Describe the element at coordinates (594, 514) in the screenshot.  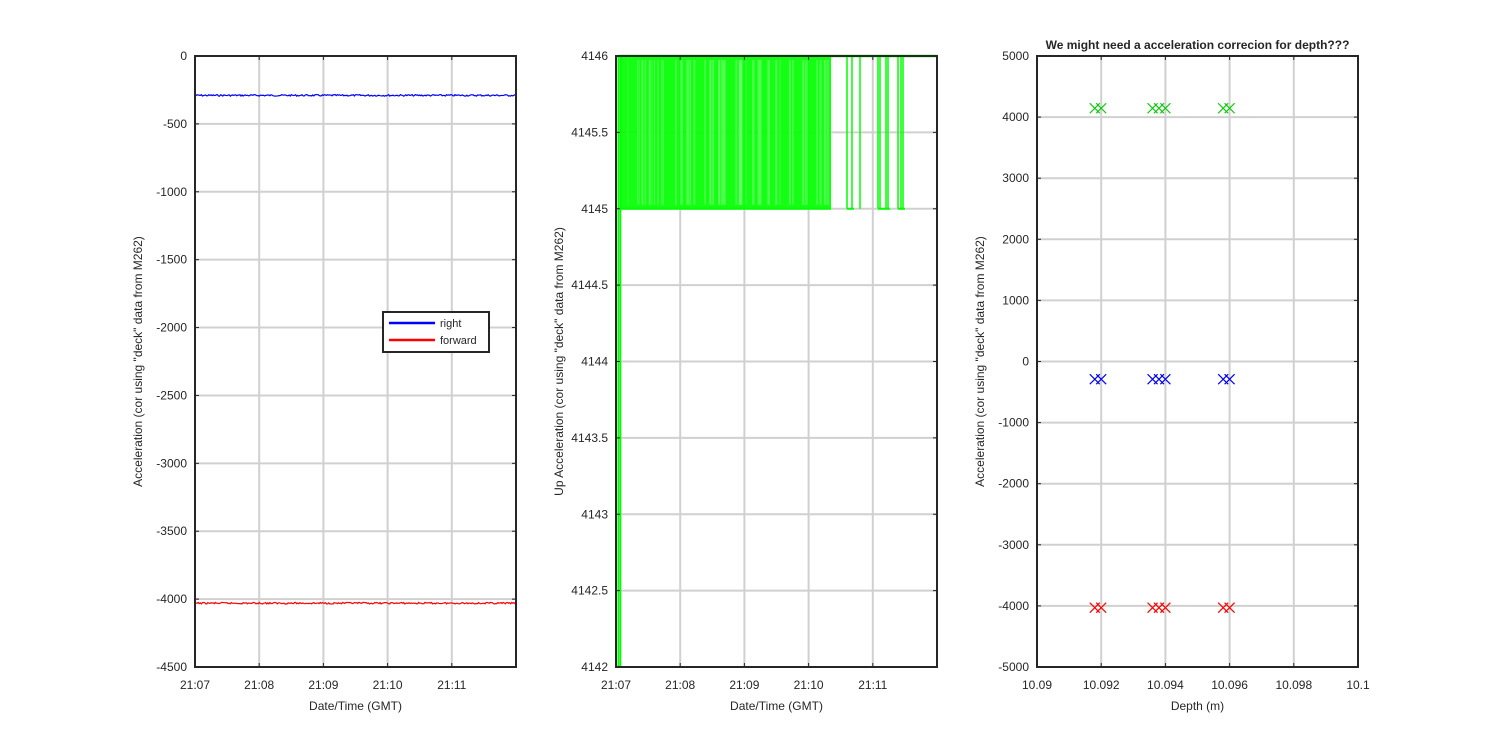
I see `y-tick-label: 4143` at that location.